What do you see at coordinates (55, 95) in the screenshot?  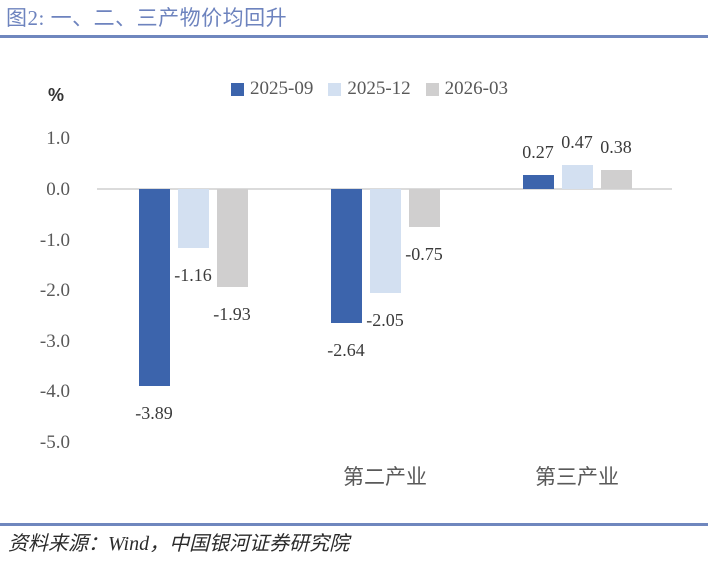 I see `y-axis-unit-label: %` at bounding box center [55, 95].